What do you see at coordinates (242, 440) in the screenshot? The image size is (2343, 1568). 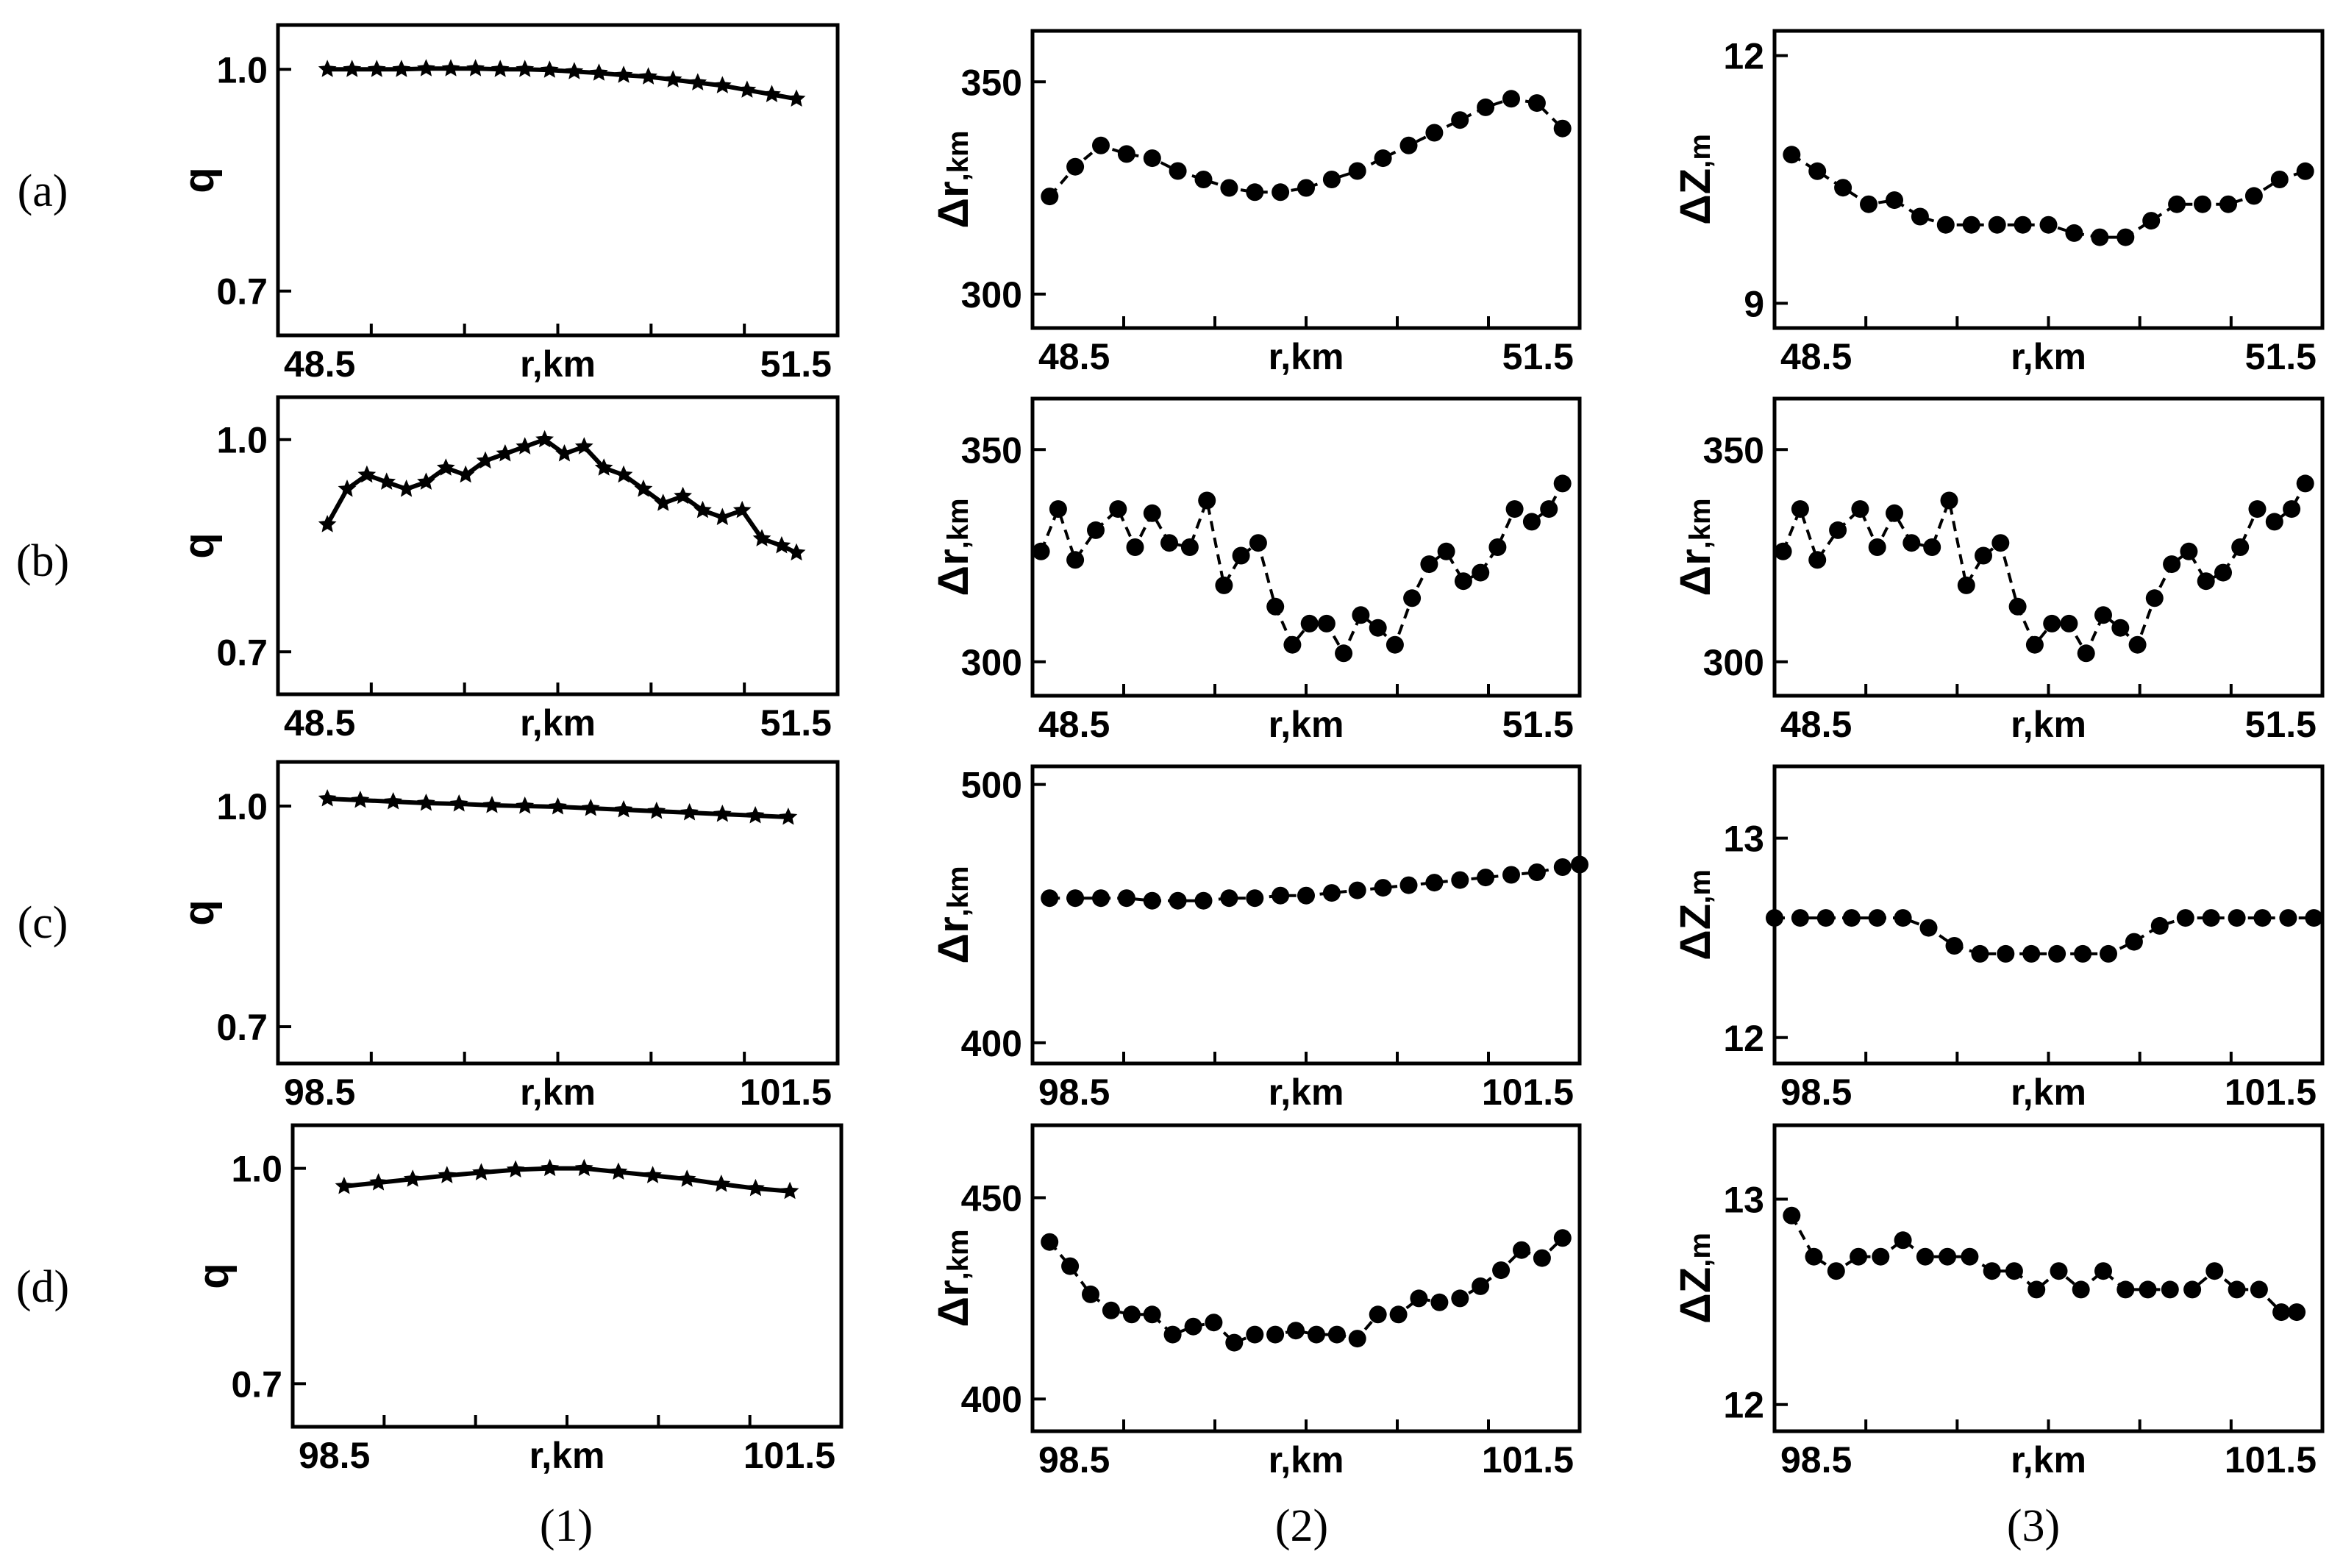 I see `y-tick-label: 1.0` at bounding box center [242, 440].